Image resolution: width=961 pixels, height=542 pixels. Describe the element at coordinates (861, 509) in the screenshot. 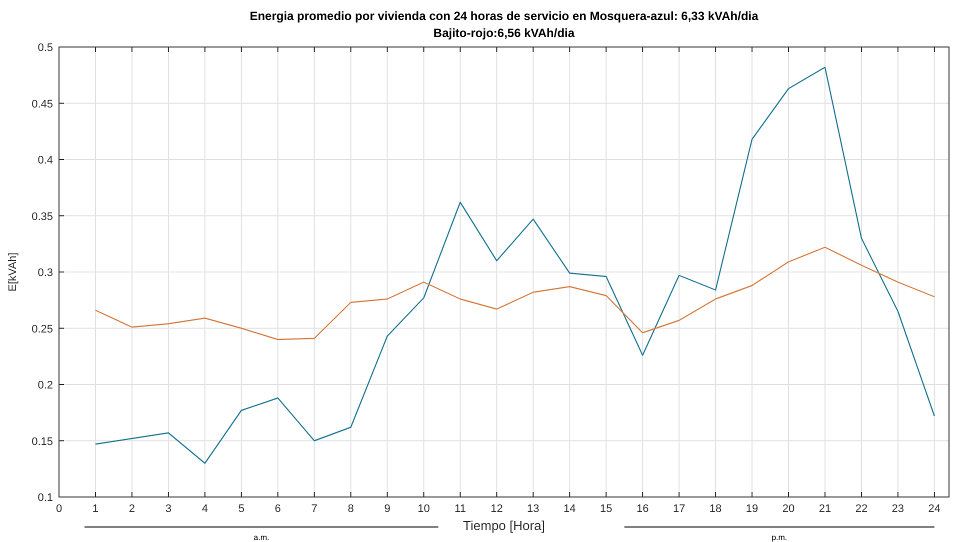

I see `x-tick-label: 22` at that location.